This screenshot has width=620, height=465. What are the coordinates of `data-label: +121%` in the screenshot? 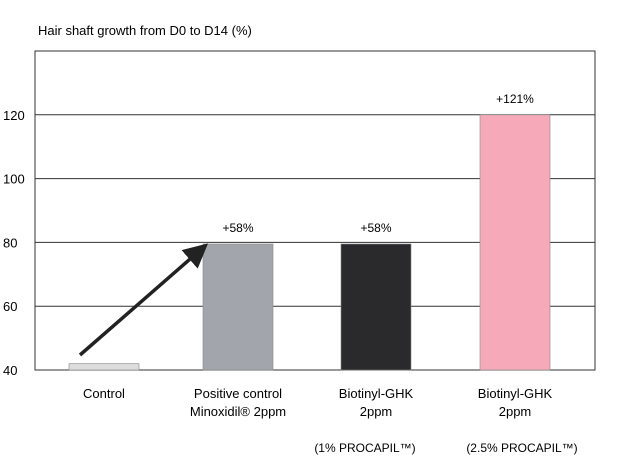 It's located at (515, 99).